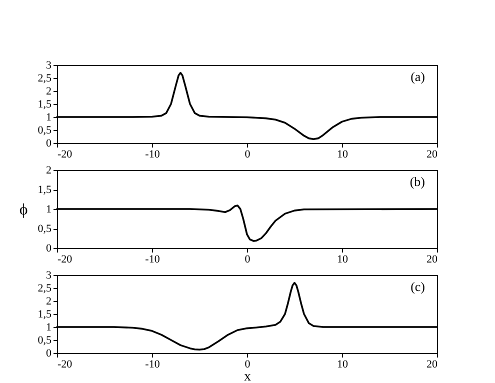  What do you see at coordinates (23, 210) in the screenshot?
I see `y-axis-title: ϕ` at bounding box center [23, 210].